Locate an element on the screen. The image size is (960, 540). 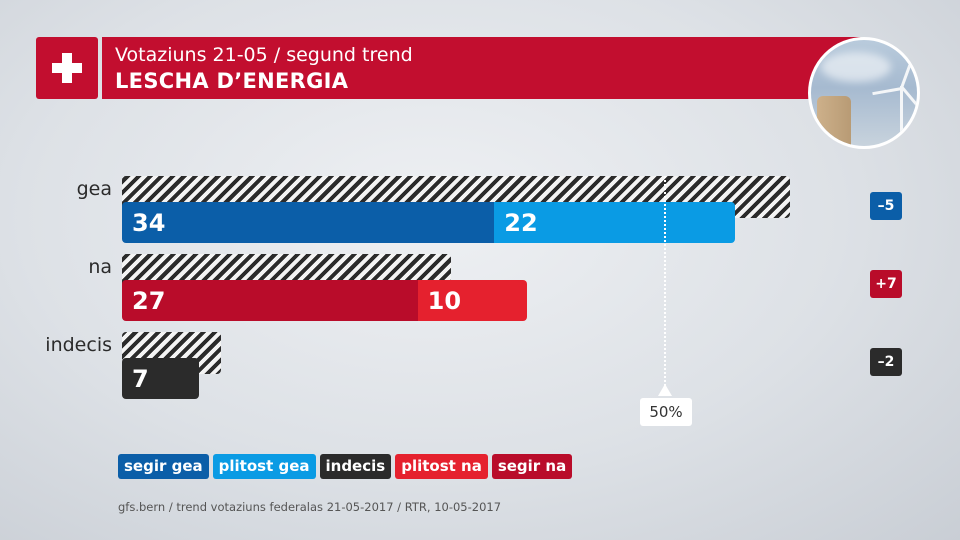
bar-plitost-na-na: 10 is located at coordinates (472, 300).